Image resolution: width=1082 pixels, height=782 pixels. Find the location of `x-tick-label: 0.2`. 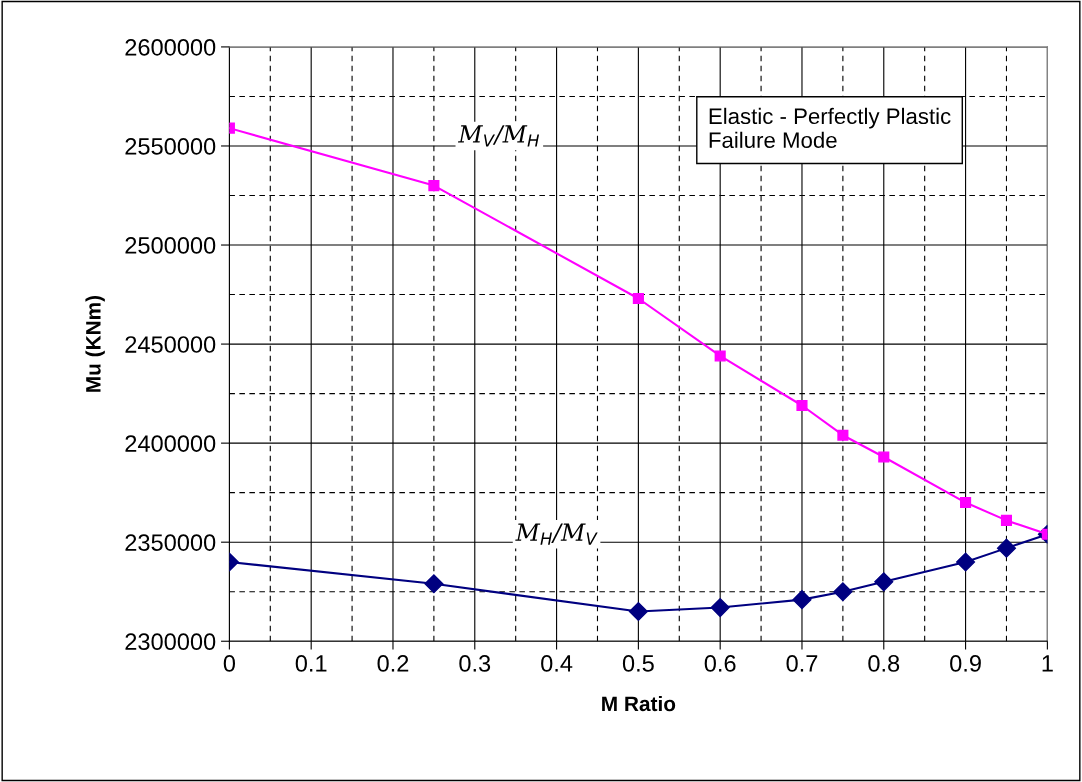

x-tick-label: 0.2 is located at coordinates (393, 663).